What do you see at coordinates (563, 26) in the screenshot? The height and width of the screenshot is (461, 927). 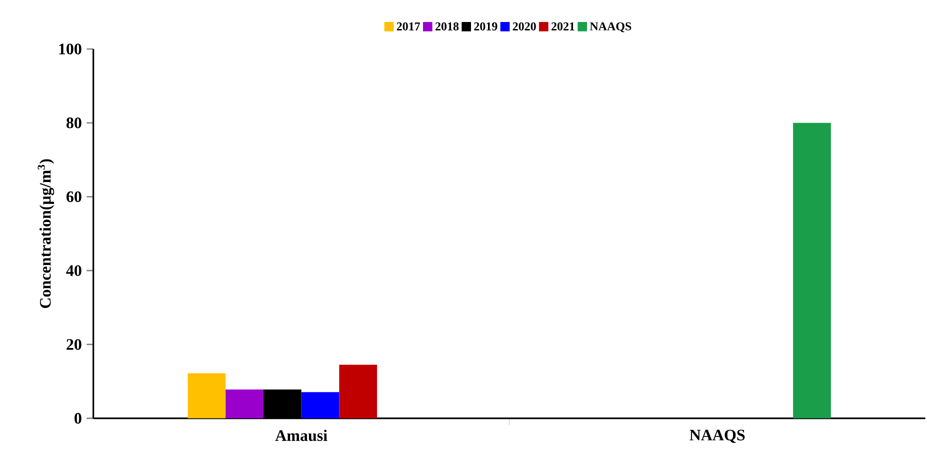 I see `legend-label: 2021` at bounding box center [563, 26].